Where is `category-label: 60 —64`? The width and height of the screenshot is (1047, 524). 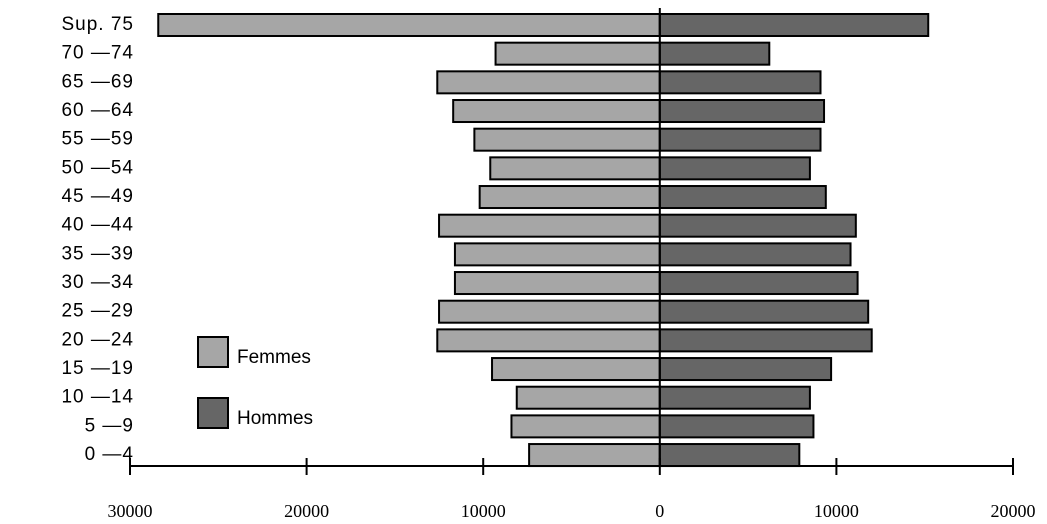
category-label: 60 —64 is located at coordinates (97, 110).